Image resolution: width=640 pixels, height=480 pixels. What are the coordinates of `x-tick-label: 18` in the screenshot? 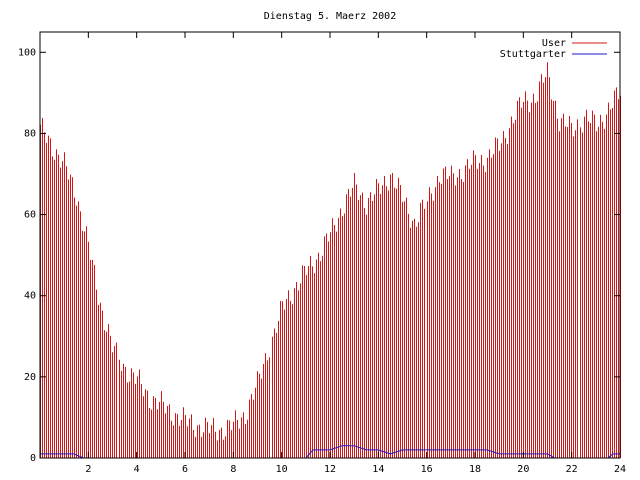 It's located at (475, 469).